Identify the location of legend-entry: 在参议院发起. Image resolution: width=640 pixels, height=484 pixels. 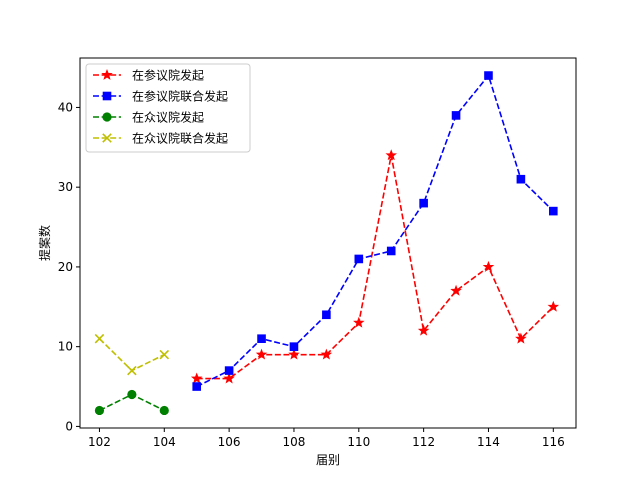
(148, 75).